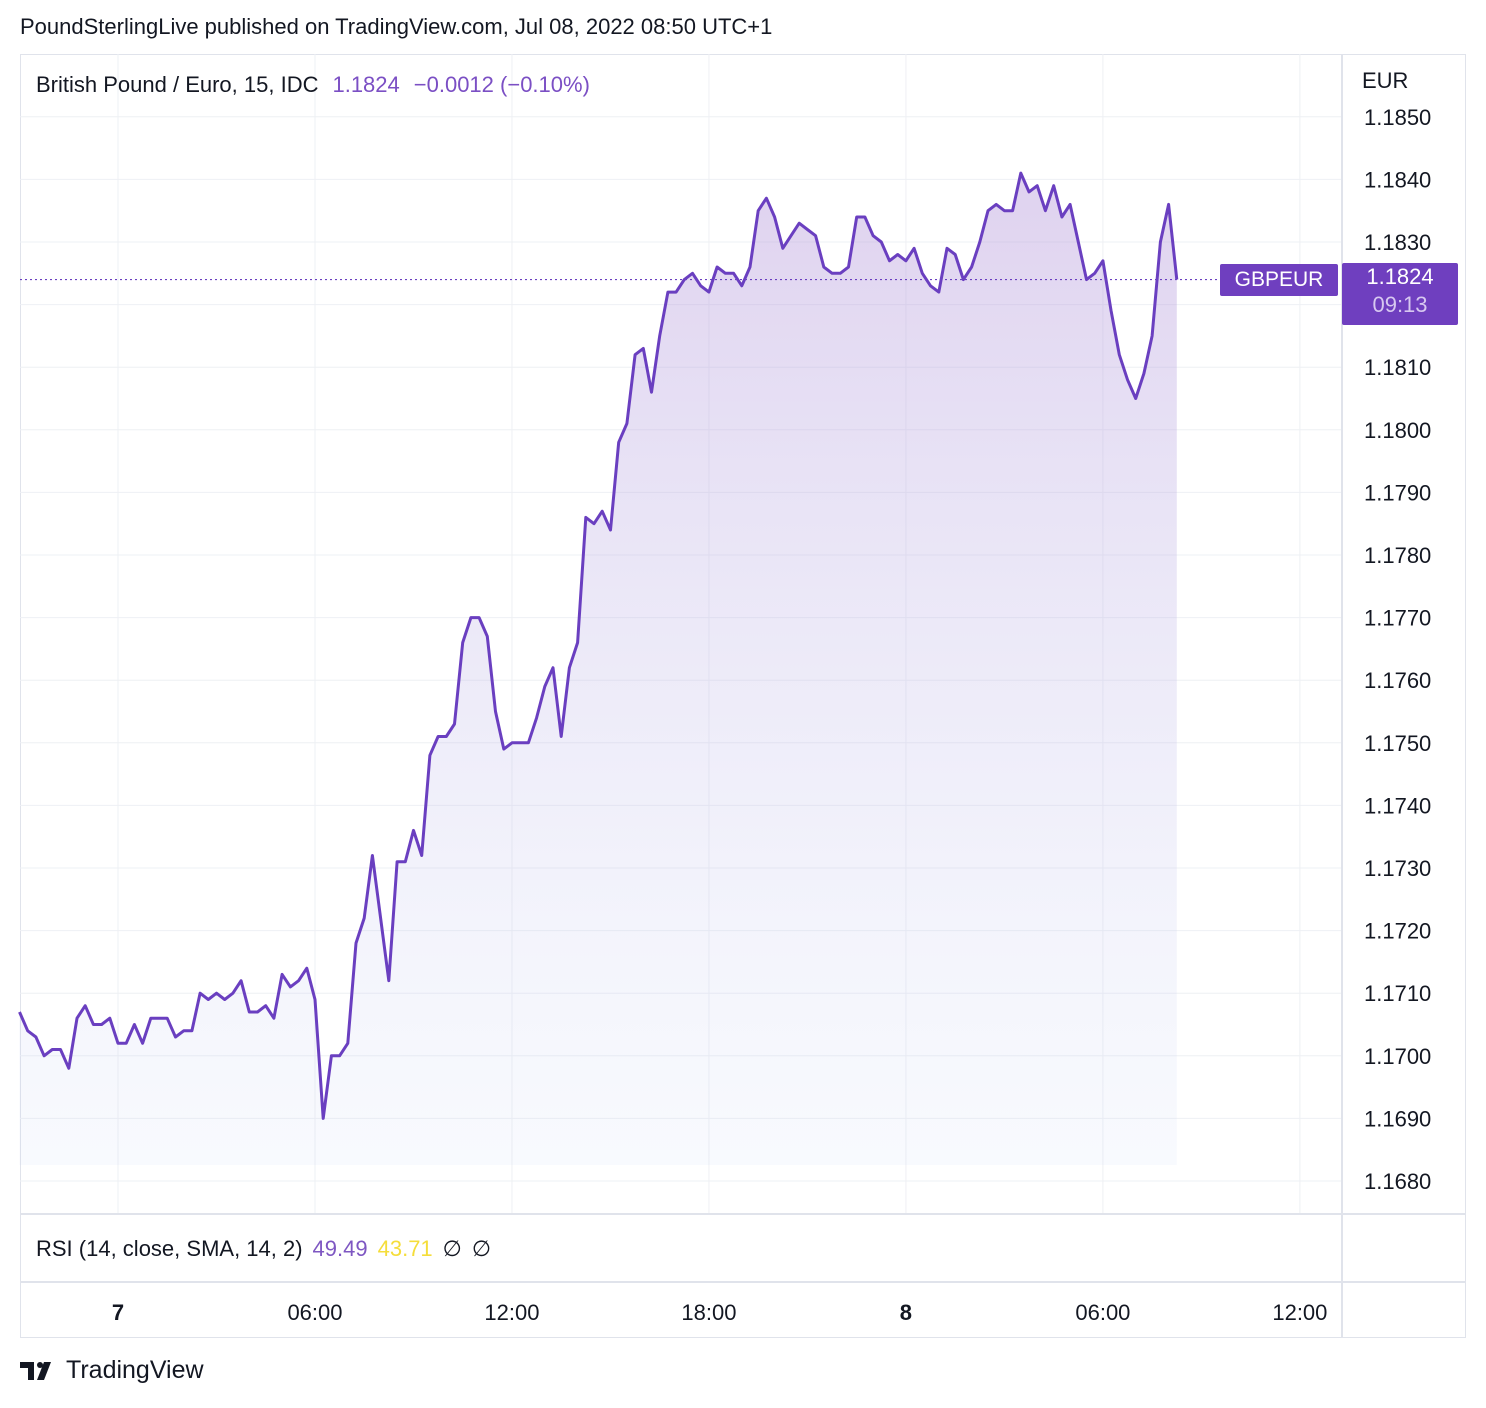 The width and height of the screenshot is (1486, 1408). I want to click on time-tick-label: 8, so click(906, 1312).